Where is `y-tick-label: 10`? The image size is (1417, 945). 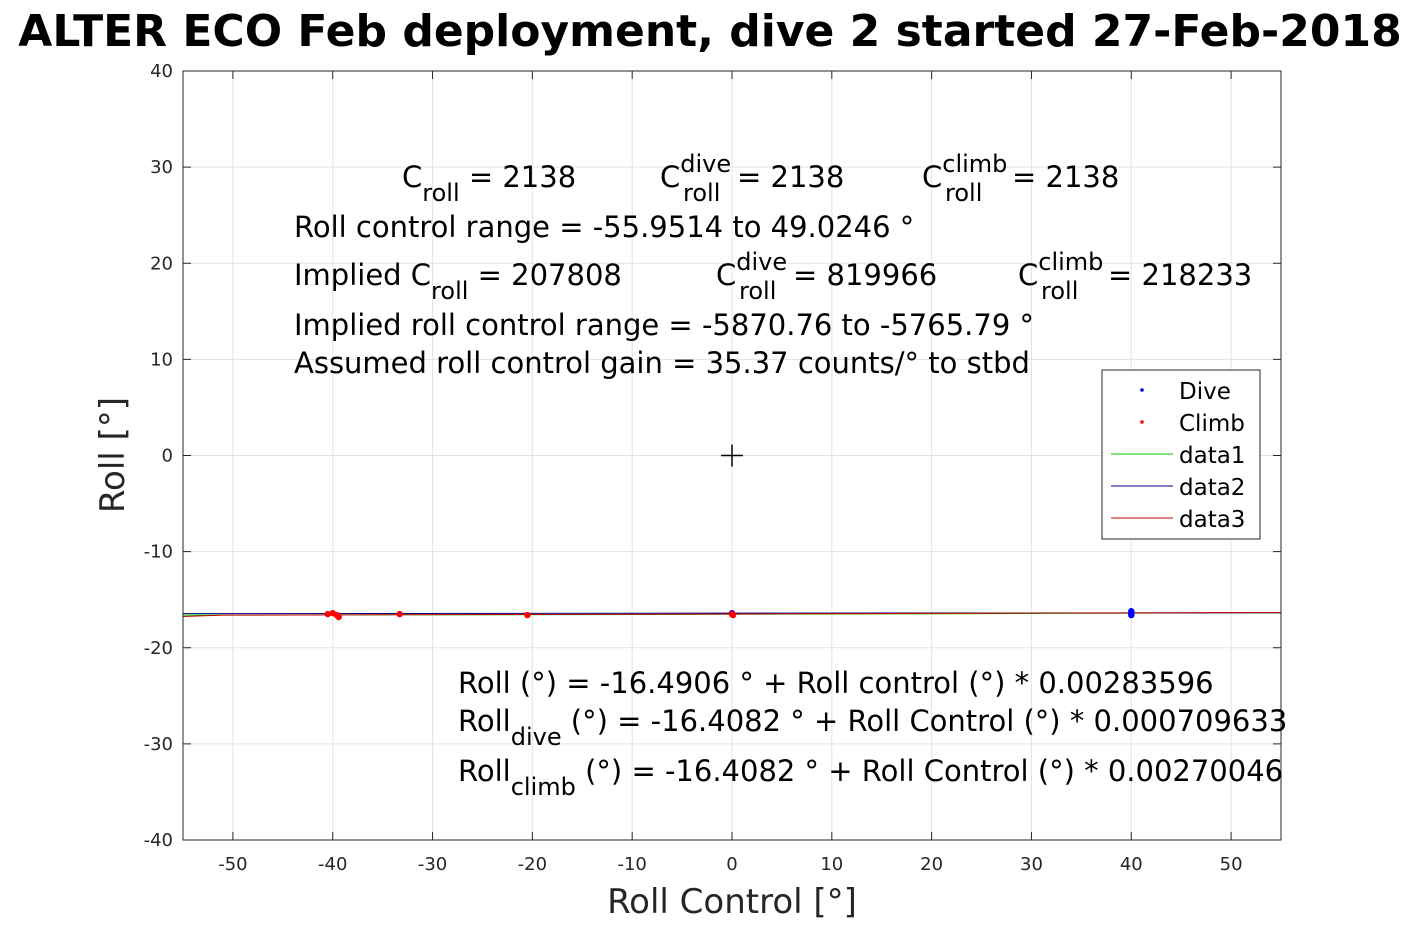 y-tick-label: 10 is located at coordinates (161, 359).